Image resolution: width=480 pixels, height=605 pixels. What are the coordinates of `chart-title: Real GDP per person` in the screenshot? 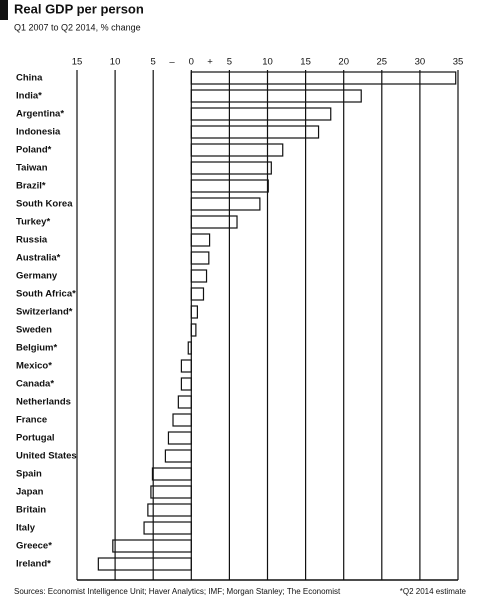 It's located at (79, 8).